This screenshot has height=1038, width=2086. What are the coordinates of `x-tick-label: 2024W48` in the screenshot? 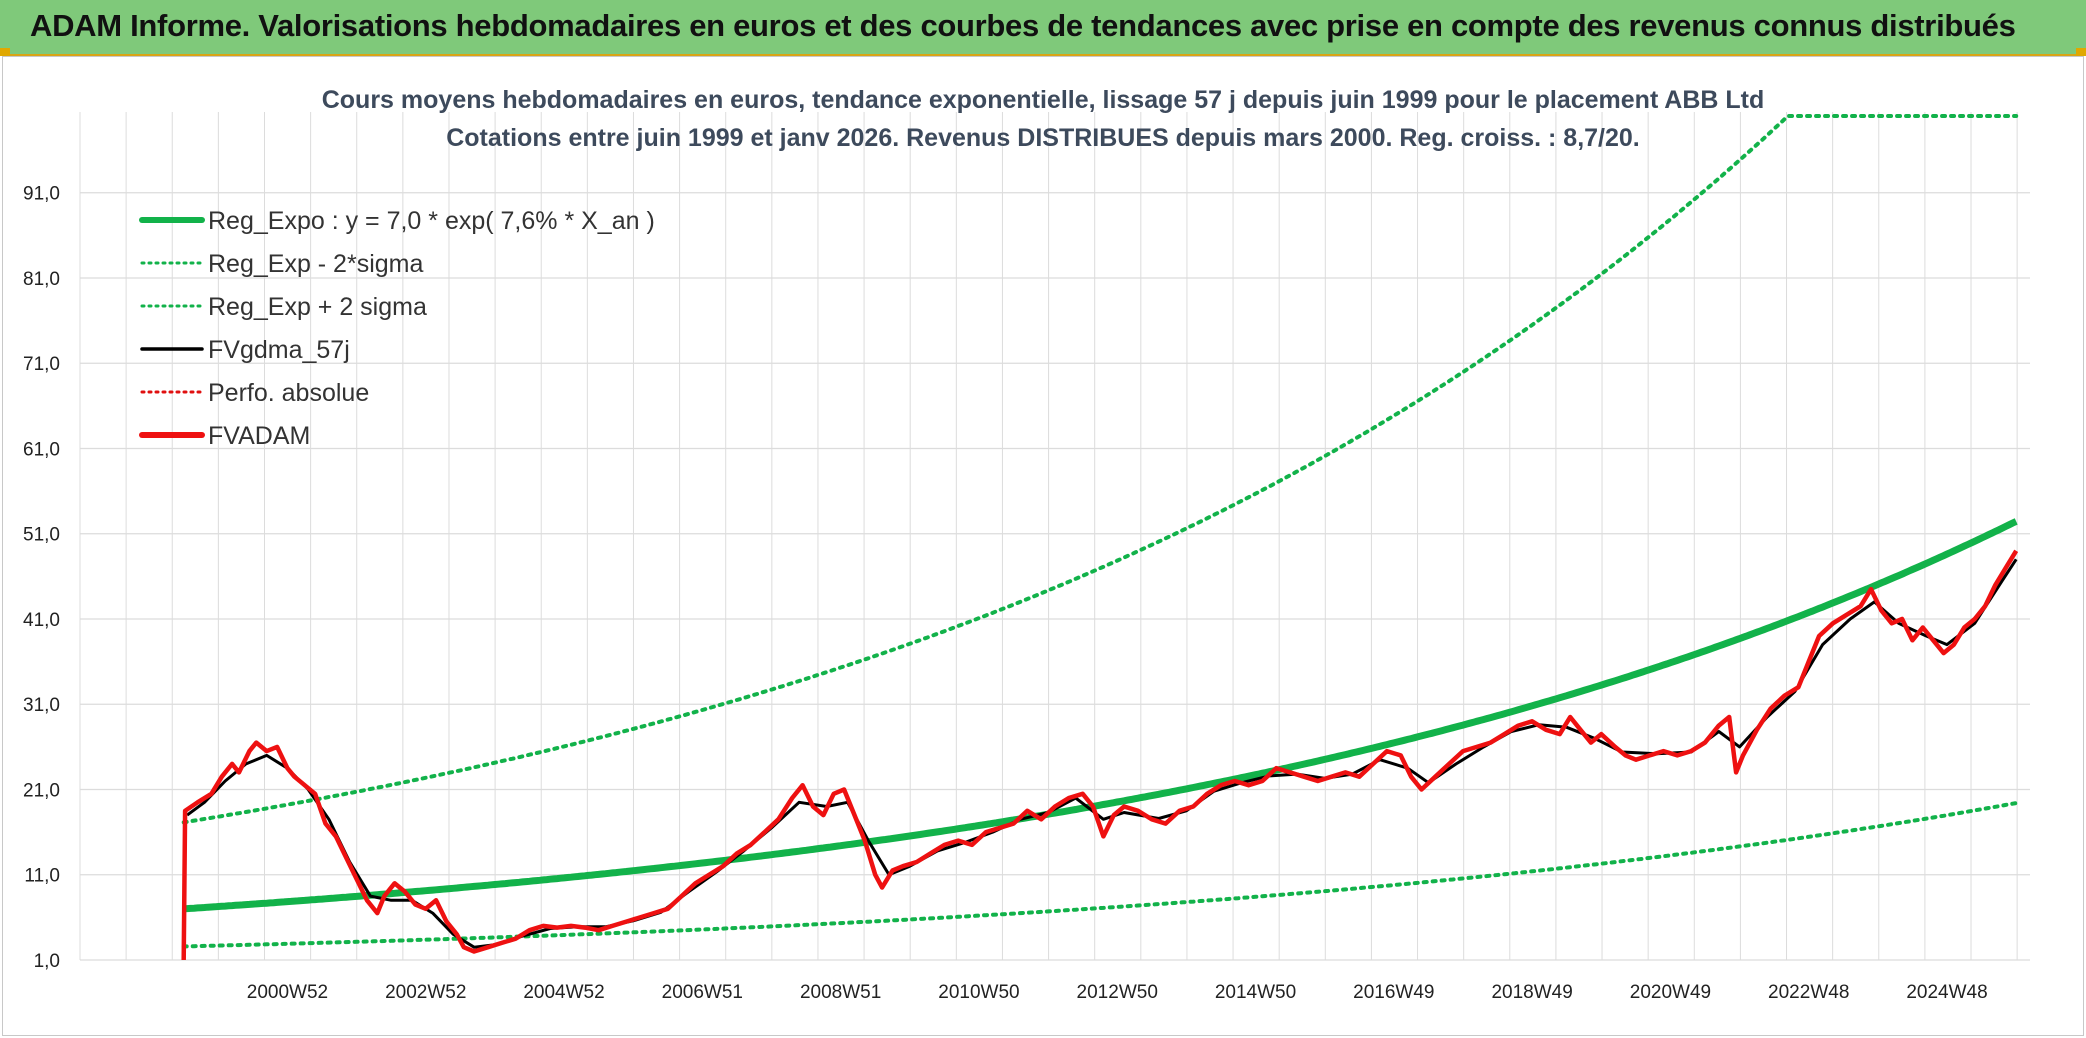 It's located at (1946, 992).